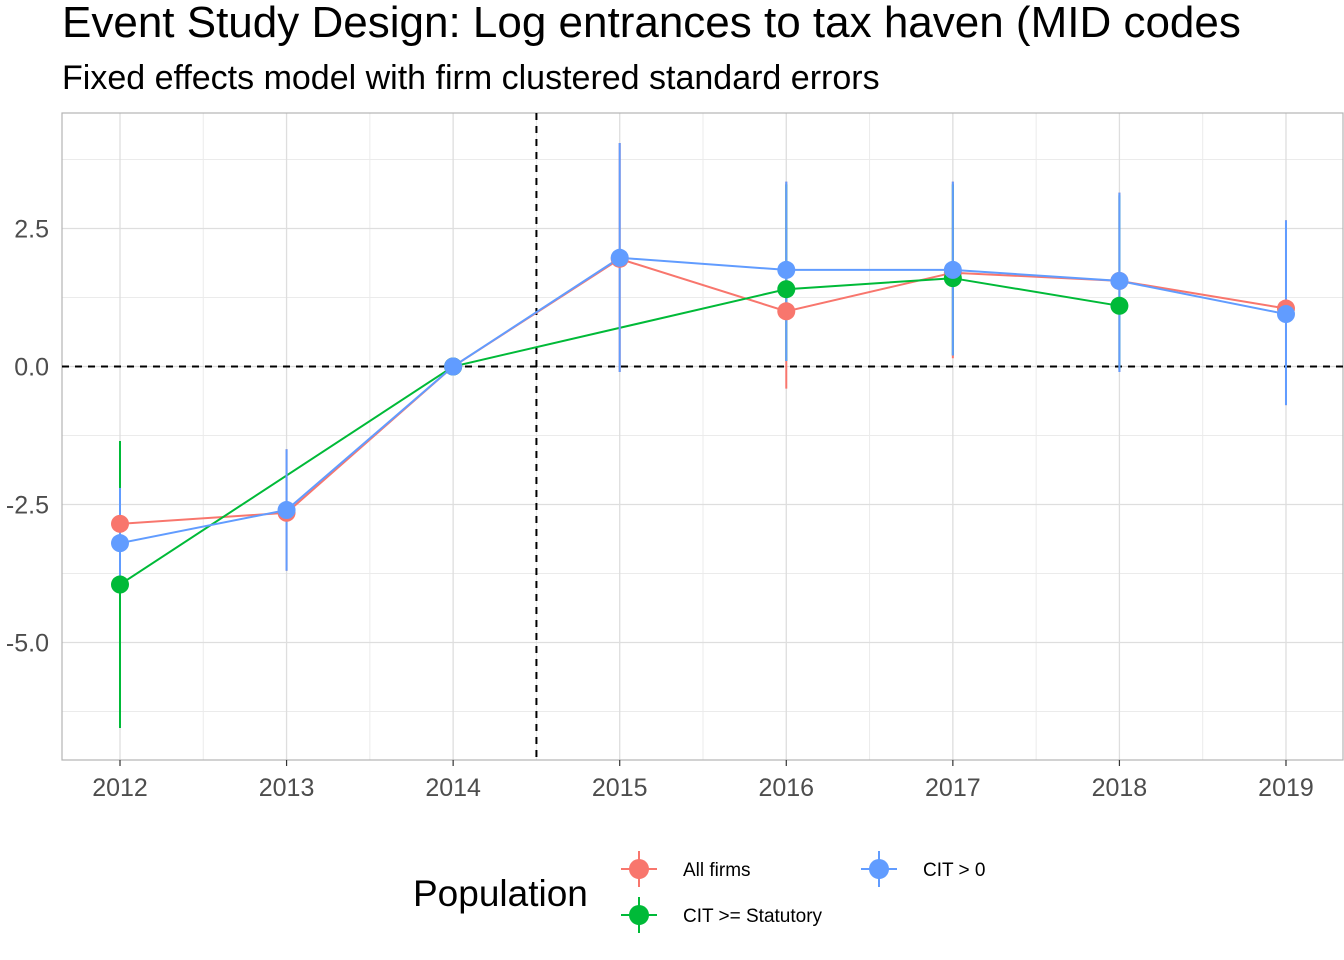  Describe the element at coordinates (27, 506) in the screenshot. I see `y-tick-label: -2.5` at that location.